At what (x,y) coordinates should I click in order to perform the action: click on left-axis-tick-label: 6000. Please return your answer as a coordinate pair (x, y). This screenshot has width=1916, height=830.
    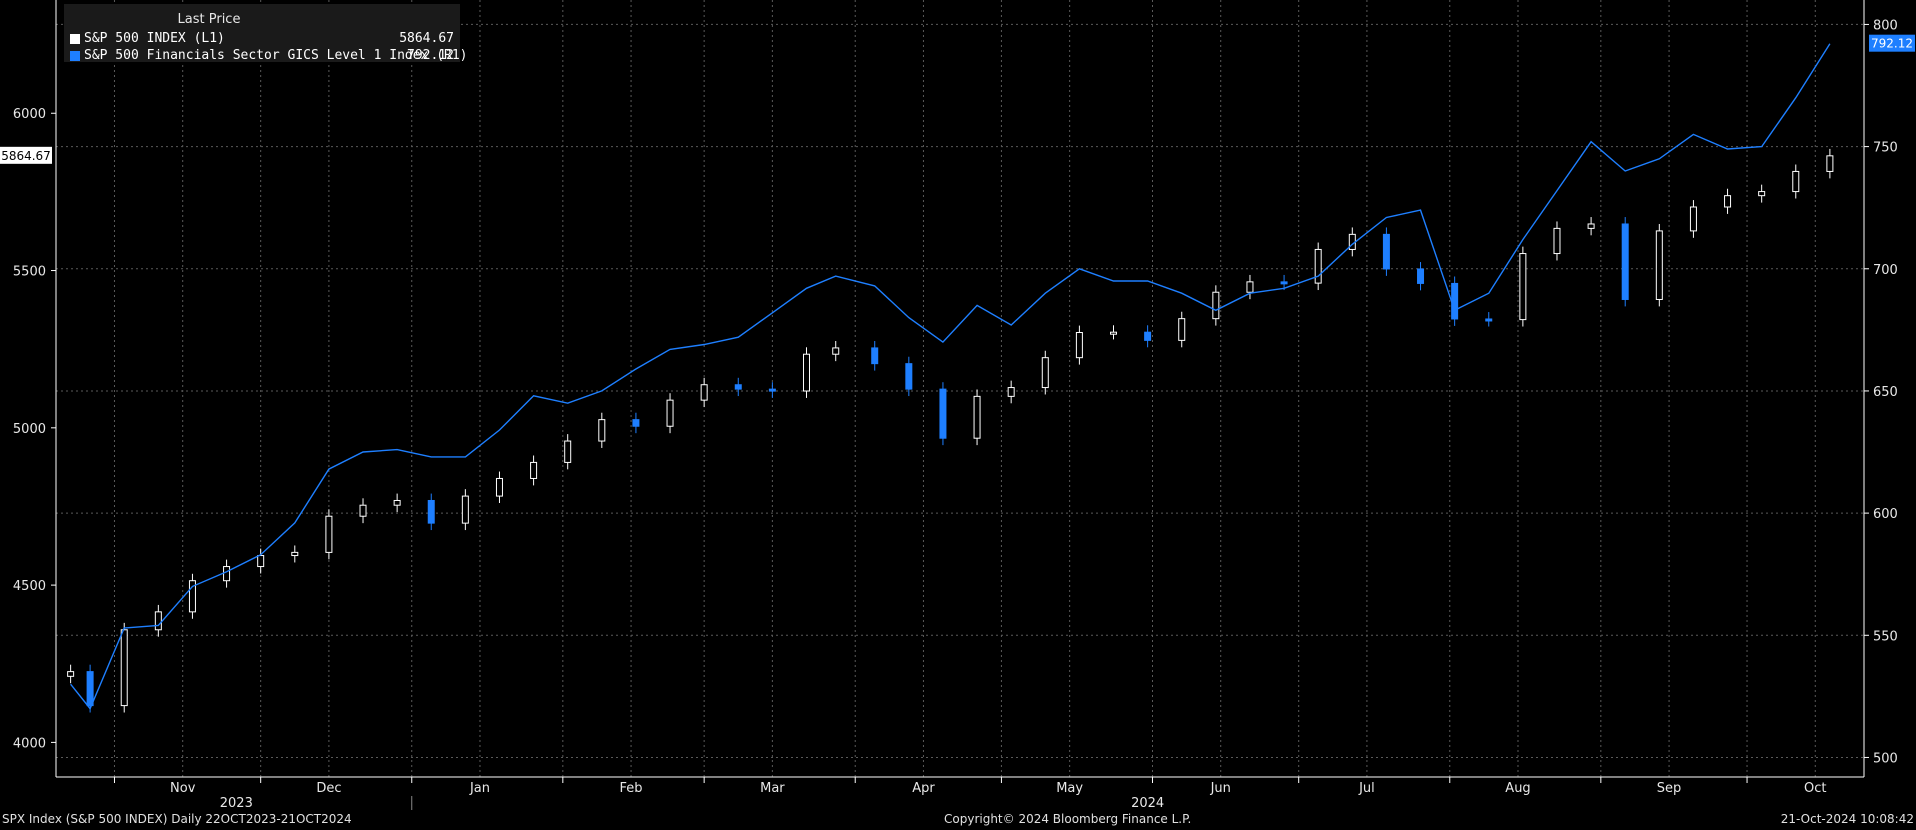
    Looking at the image, I should click on (29, 114).